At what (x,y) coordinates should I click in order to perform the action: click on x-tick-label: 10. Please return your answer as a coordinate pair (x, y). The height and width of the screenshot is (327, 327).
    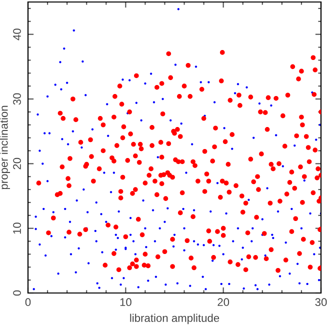
    Looking at the image, I should click on (126, 302).